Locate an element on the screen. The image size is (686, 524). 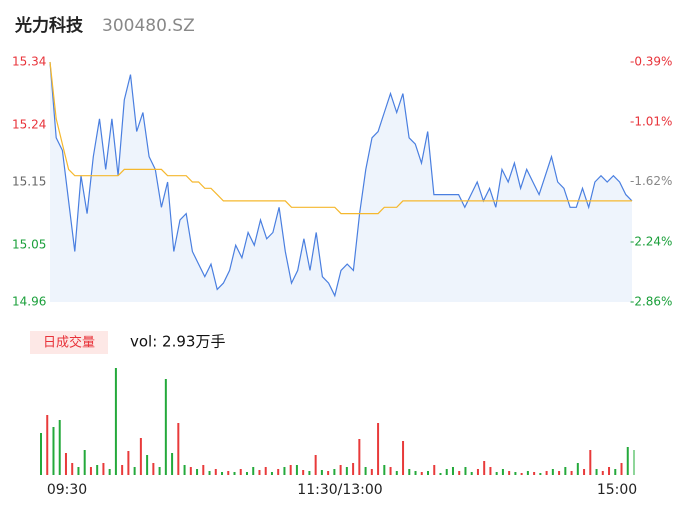
volume-badge is located at coordinates (69, 342).